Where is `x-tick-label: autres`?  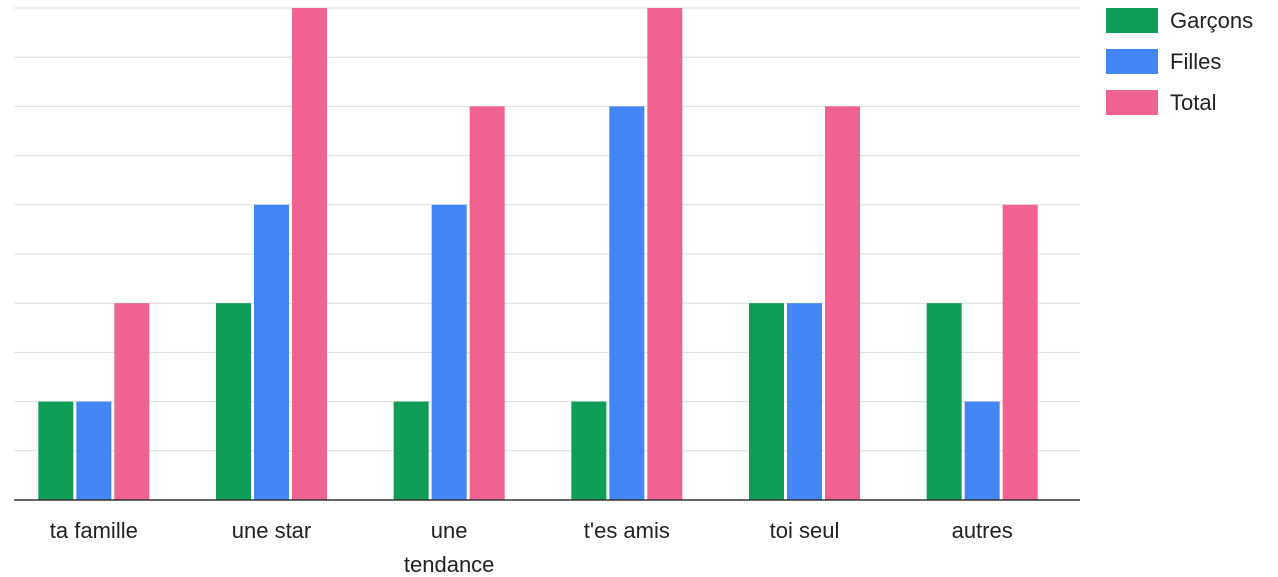 x-tick-label: autres is located at coordinates (982, 530).